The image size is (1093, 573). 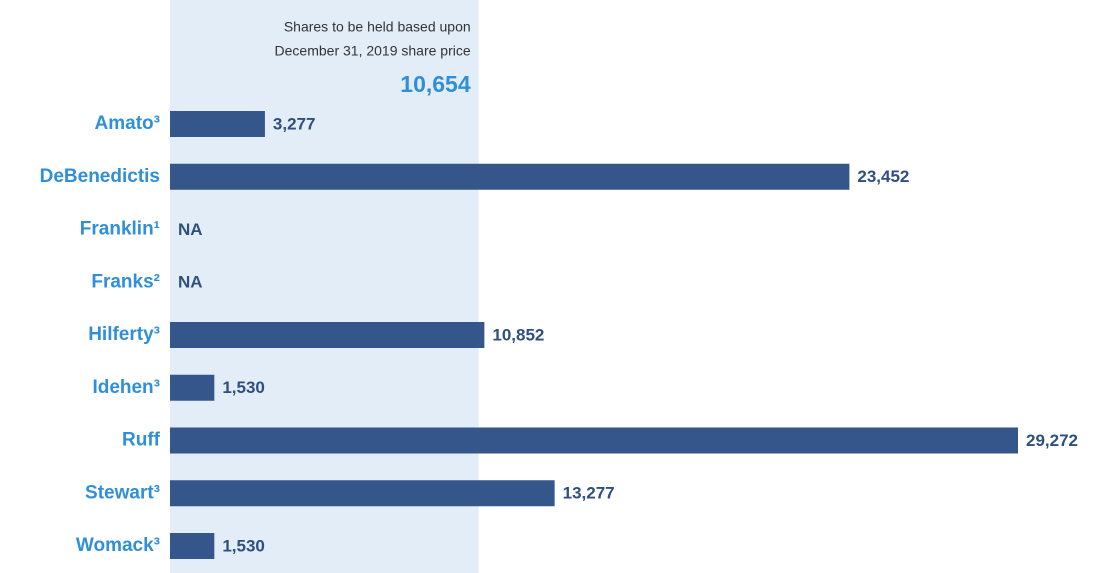 What do you see at coordinates (124, 334) in the screenshot?
I see `category-label: Hilferty³` at bounding box center [124, 334].